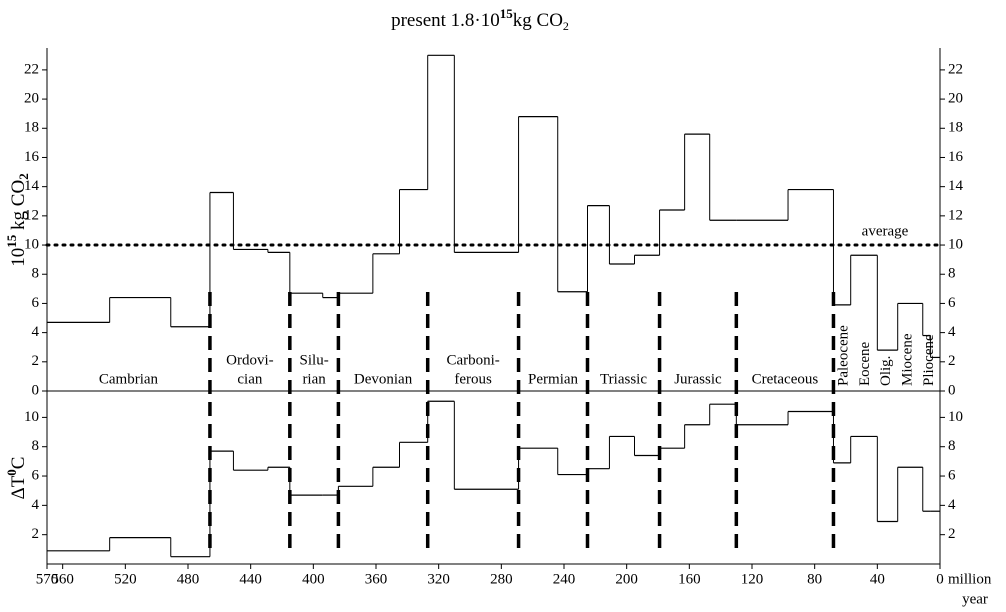 This screenshot has height=612, width=1006. I want to click on epoch-label: Miocene, so click(907, 359).